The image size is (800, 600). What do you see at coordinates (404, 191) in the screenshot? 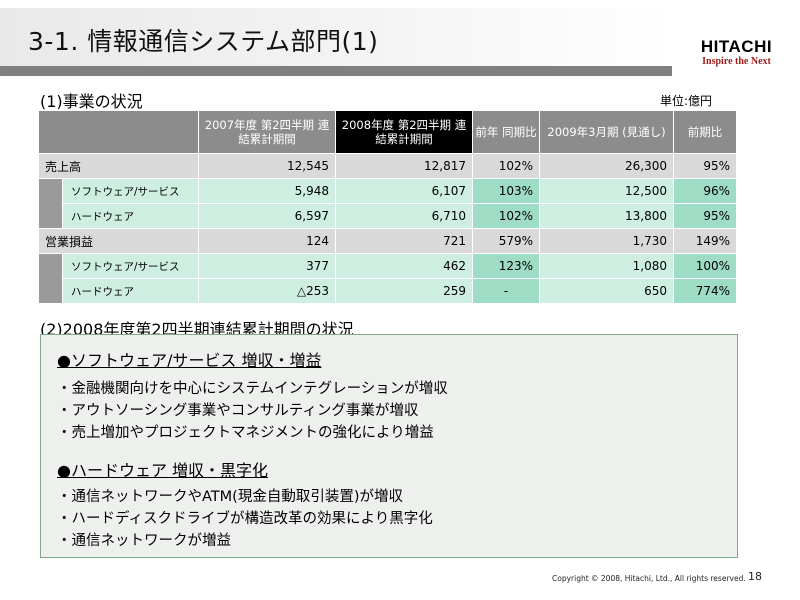
I see `table-cell: 6,107` at bounding box center [404, 191].